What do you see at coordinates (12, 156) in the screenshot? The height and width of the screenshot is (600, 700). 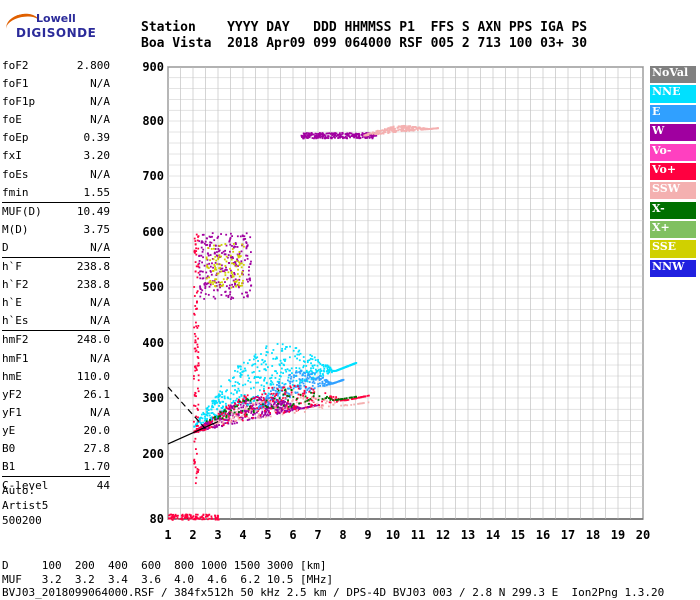 I see `param-label: fxI` at bounding box center [12, 156].